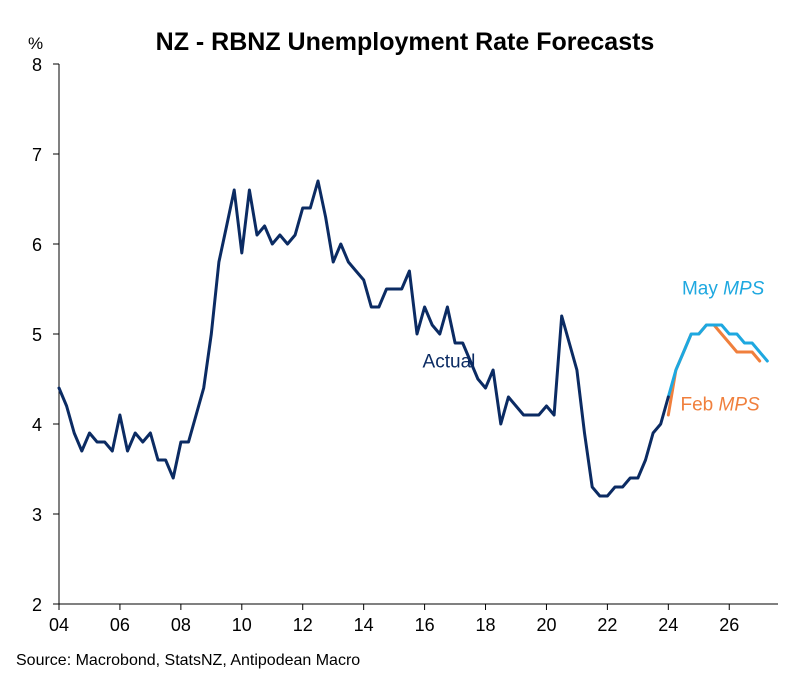 This screenshot has height=676, width=792. Describe the element at coordinates (35, 43) in the screenshot. I see `y-axis-unit-label: %` at that location.